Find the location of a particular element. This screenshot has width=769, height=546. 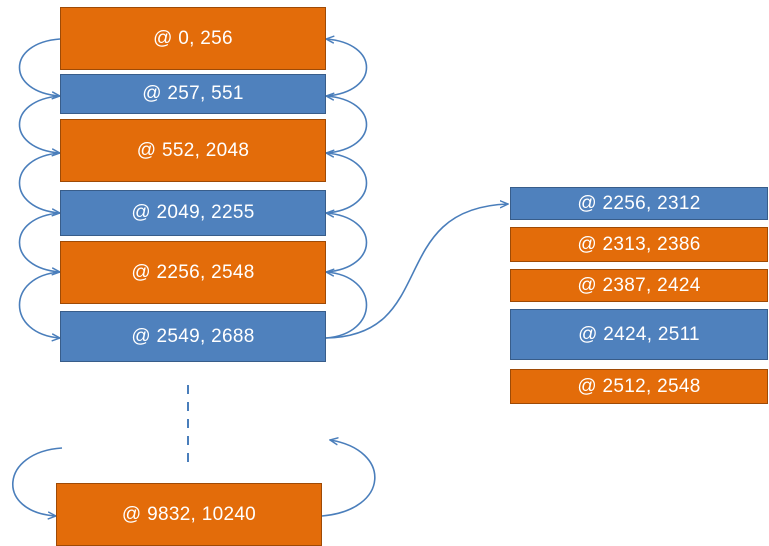

main-block: @ 2256, 2548 is located at coordinates (193, 272).